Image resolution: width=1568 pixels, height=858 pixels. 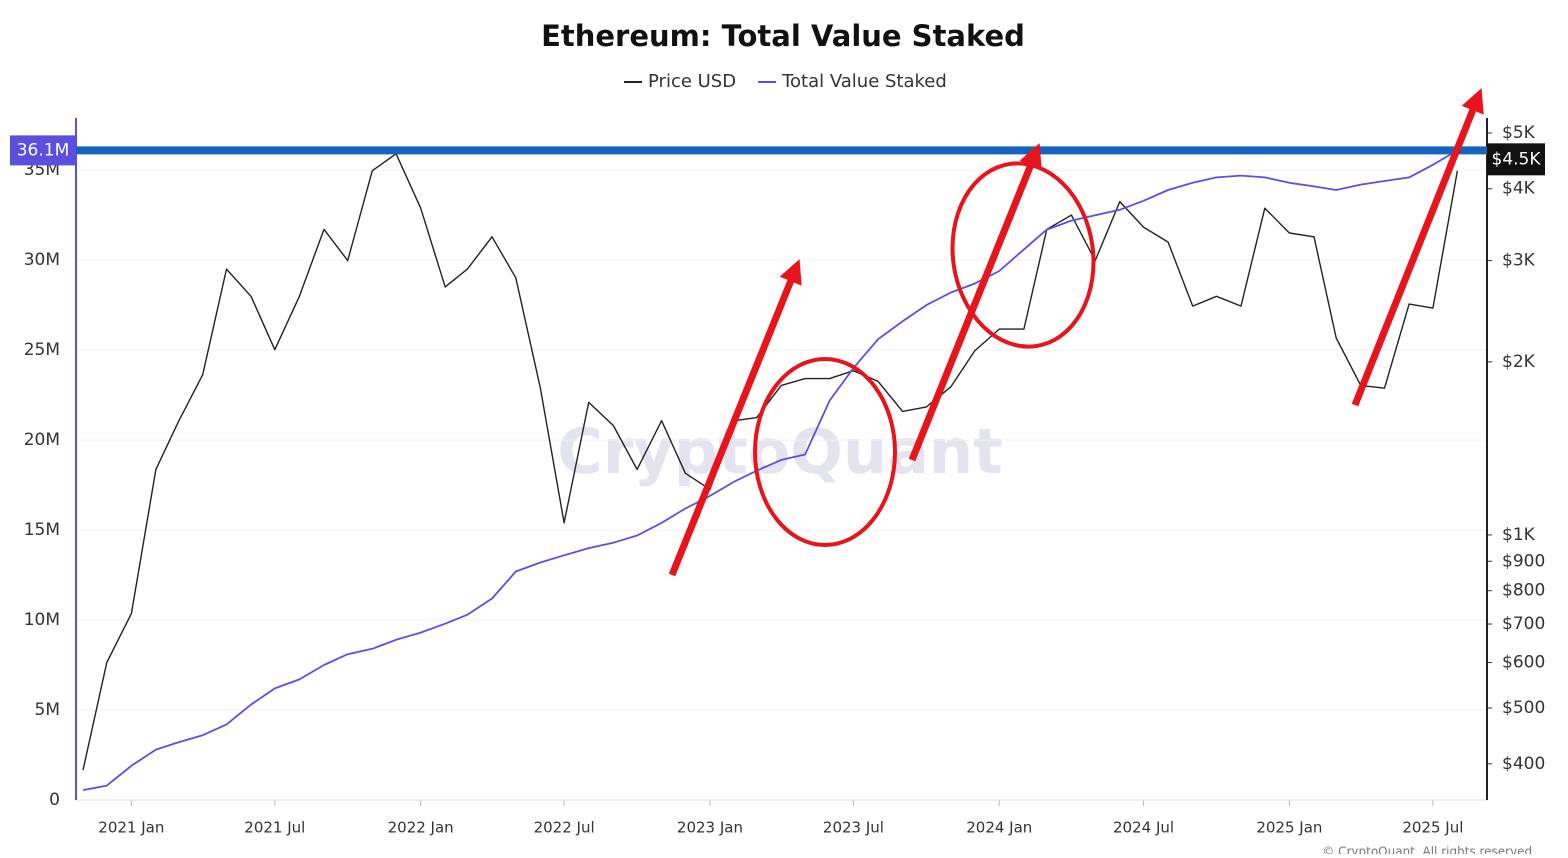 I want to click on y-tick-label: 5M, so click(x=47, y=710).